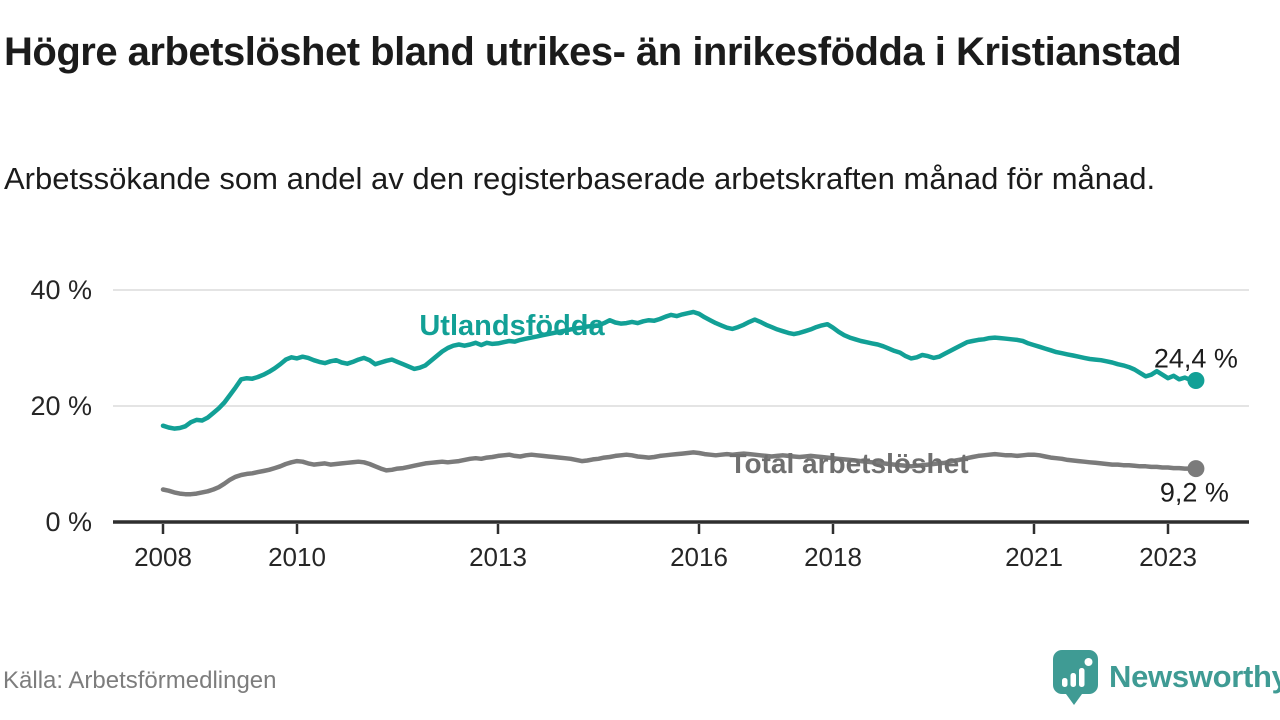 The image size is (1280, 720). What do you see at coordinates (61, 290) in the screenshot?
I see `y-axis-tick-label: 40 %` at bounding box center [61, 290].